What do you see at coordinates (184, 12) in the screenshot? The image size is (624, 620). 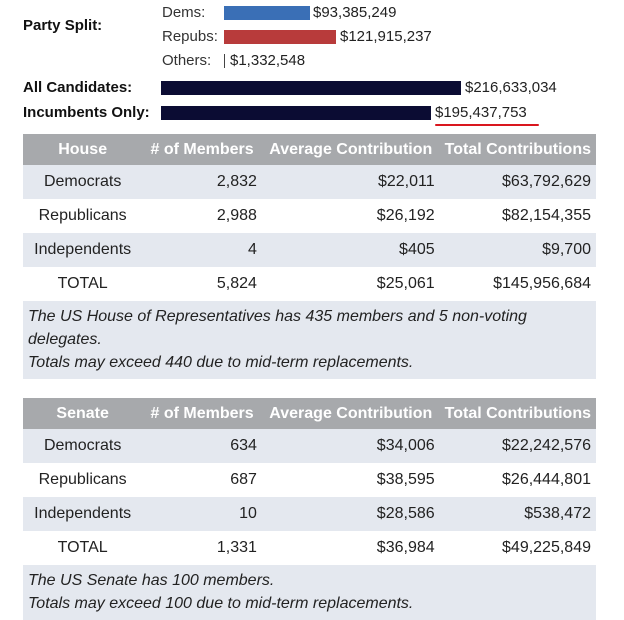 I see `dems-label: Dems:` at bounding box center [184, 12].